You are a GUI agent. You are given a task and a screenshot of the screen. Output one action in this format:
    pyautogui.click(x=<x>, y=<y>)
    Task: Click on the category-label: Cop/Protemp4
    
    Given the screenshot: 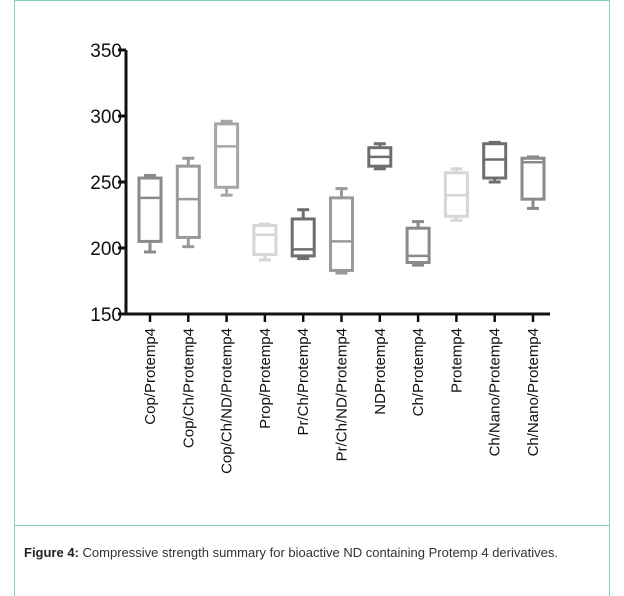 What is the action you would take?
    pyautogui.click(x=150, y=376)
    